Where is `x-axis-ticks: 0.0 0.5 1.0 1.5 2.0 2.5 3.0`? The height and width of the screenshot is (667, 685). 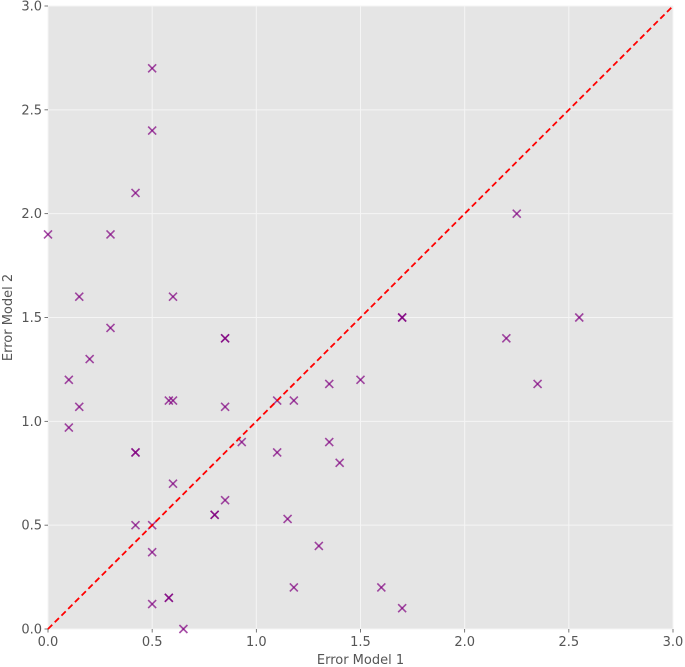 x-axis-ticks: 0.0 0.5 1.0 1.5 2.0 2.5 3.0 is located at coordinates (361, 639).